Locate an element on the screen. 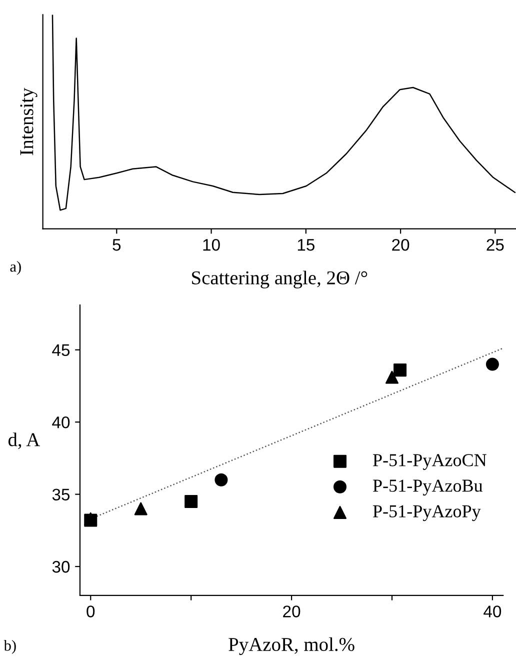  y-tick-label: 30 is located at coordinates (61, 566).